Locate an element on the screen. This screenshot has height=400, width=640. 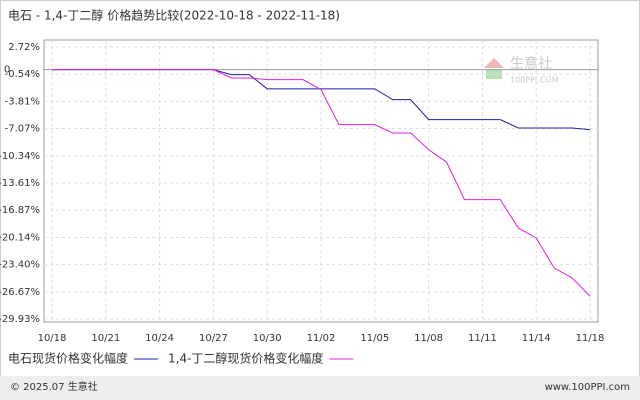
legend-label: 电石现货价格变化幅度 is located at coordinates (68, 358).